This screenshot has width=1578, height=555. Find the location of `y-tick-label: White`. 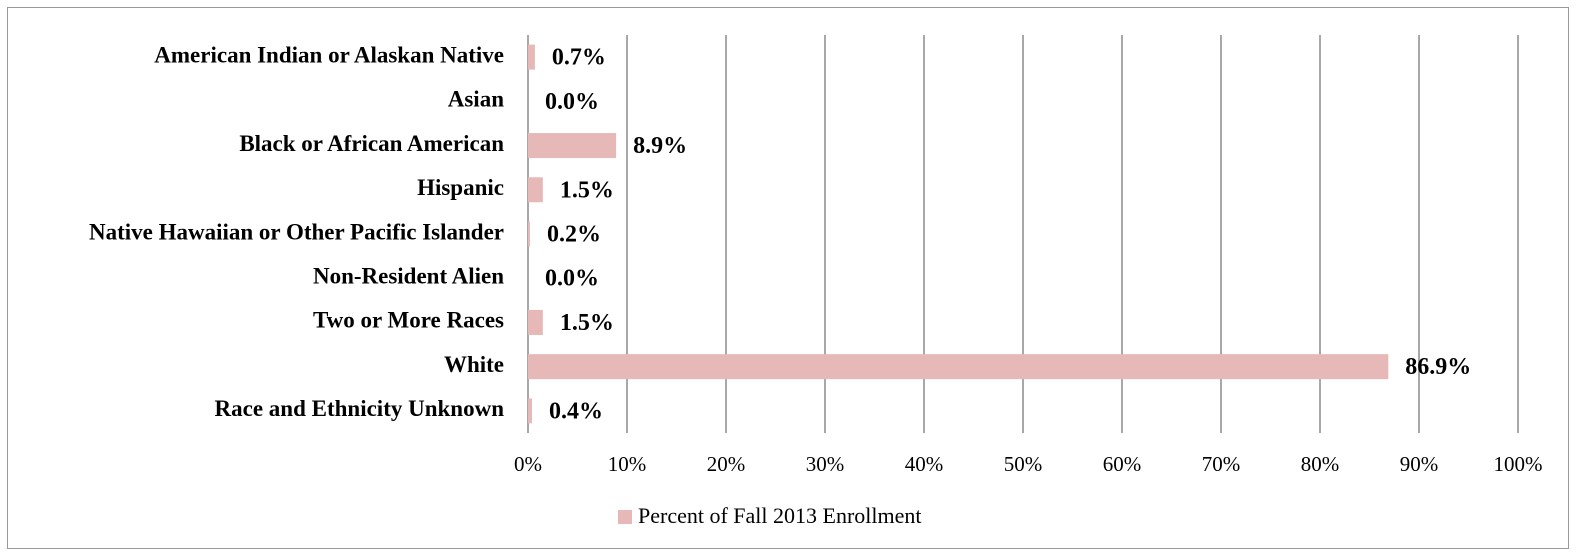

y-tick-label: White is located at coordinates (474, 364).